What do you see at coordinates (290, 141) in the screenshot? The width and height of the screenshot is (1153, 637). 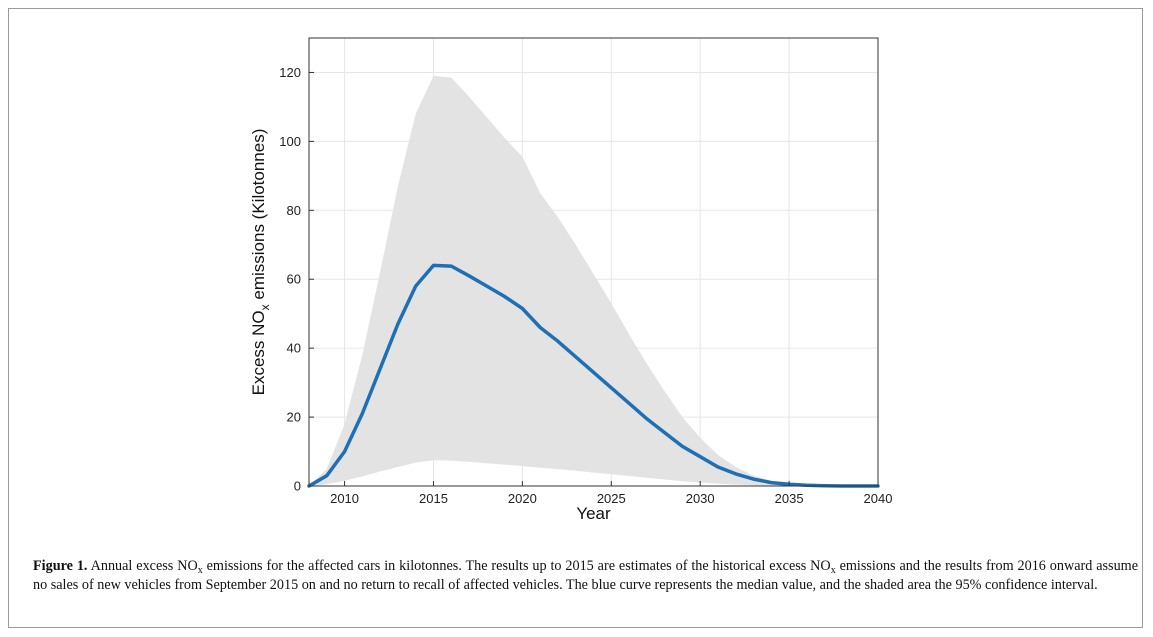 I see `y-tick-label: 100` at bounding box center [290, 141].